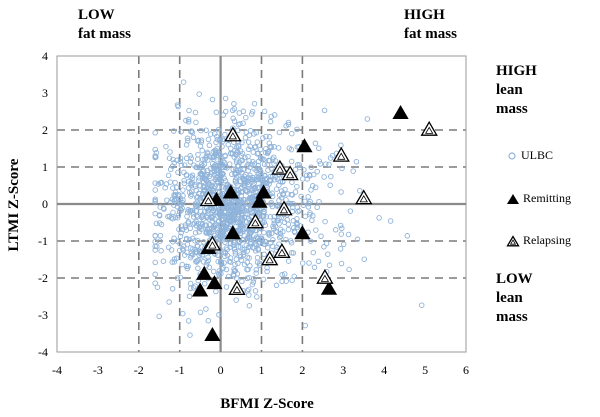  I want to click on x-tick-label: -3, so click(98, 370).